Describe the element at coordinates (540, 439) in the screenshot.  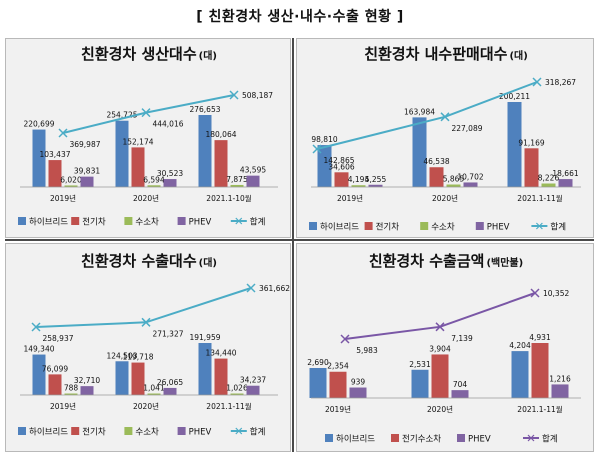
I see `legend-item: 합계` at that location.